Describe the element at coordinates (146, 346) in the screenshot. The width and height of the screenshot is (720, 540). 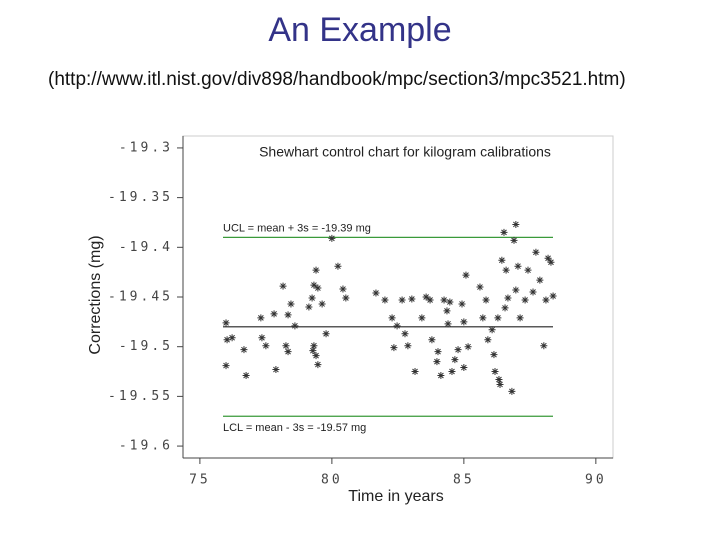
I see `y-tick-label: -19.5` at that location.